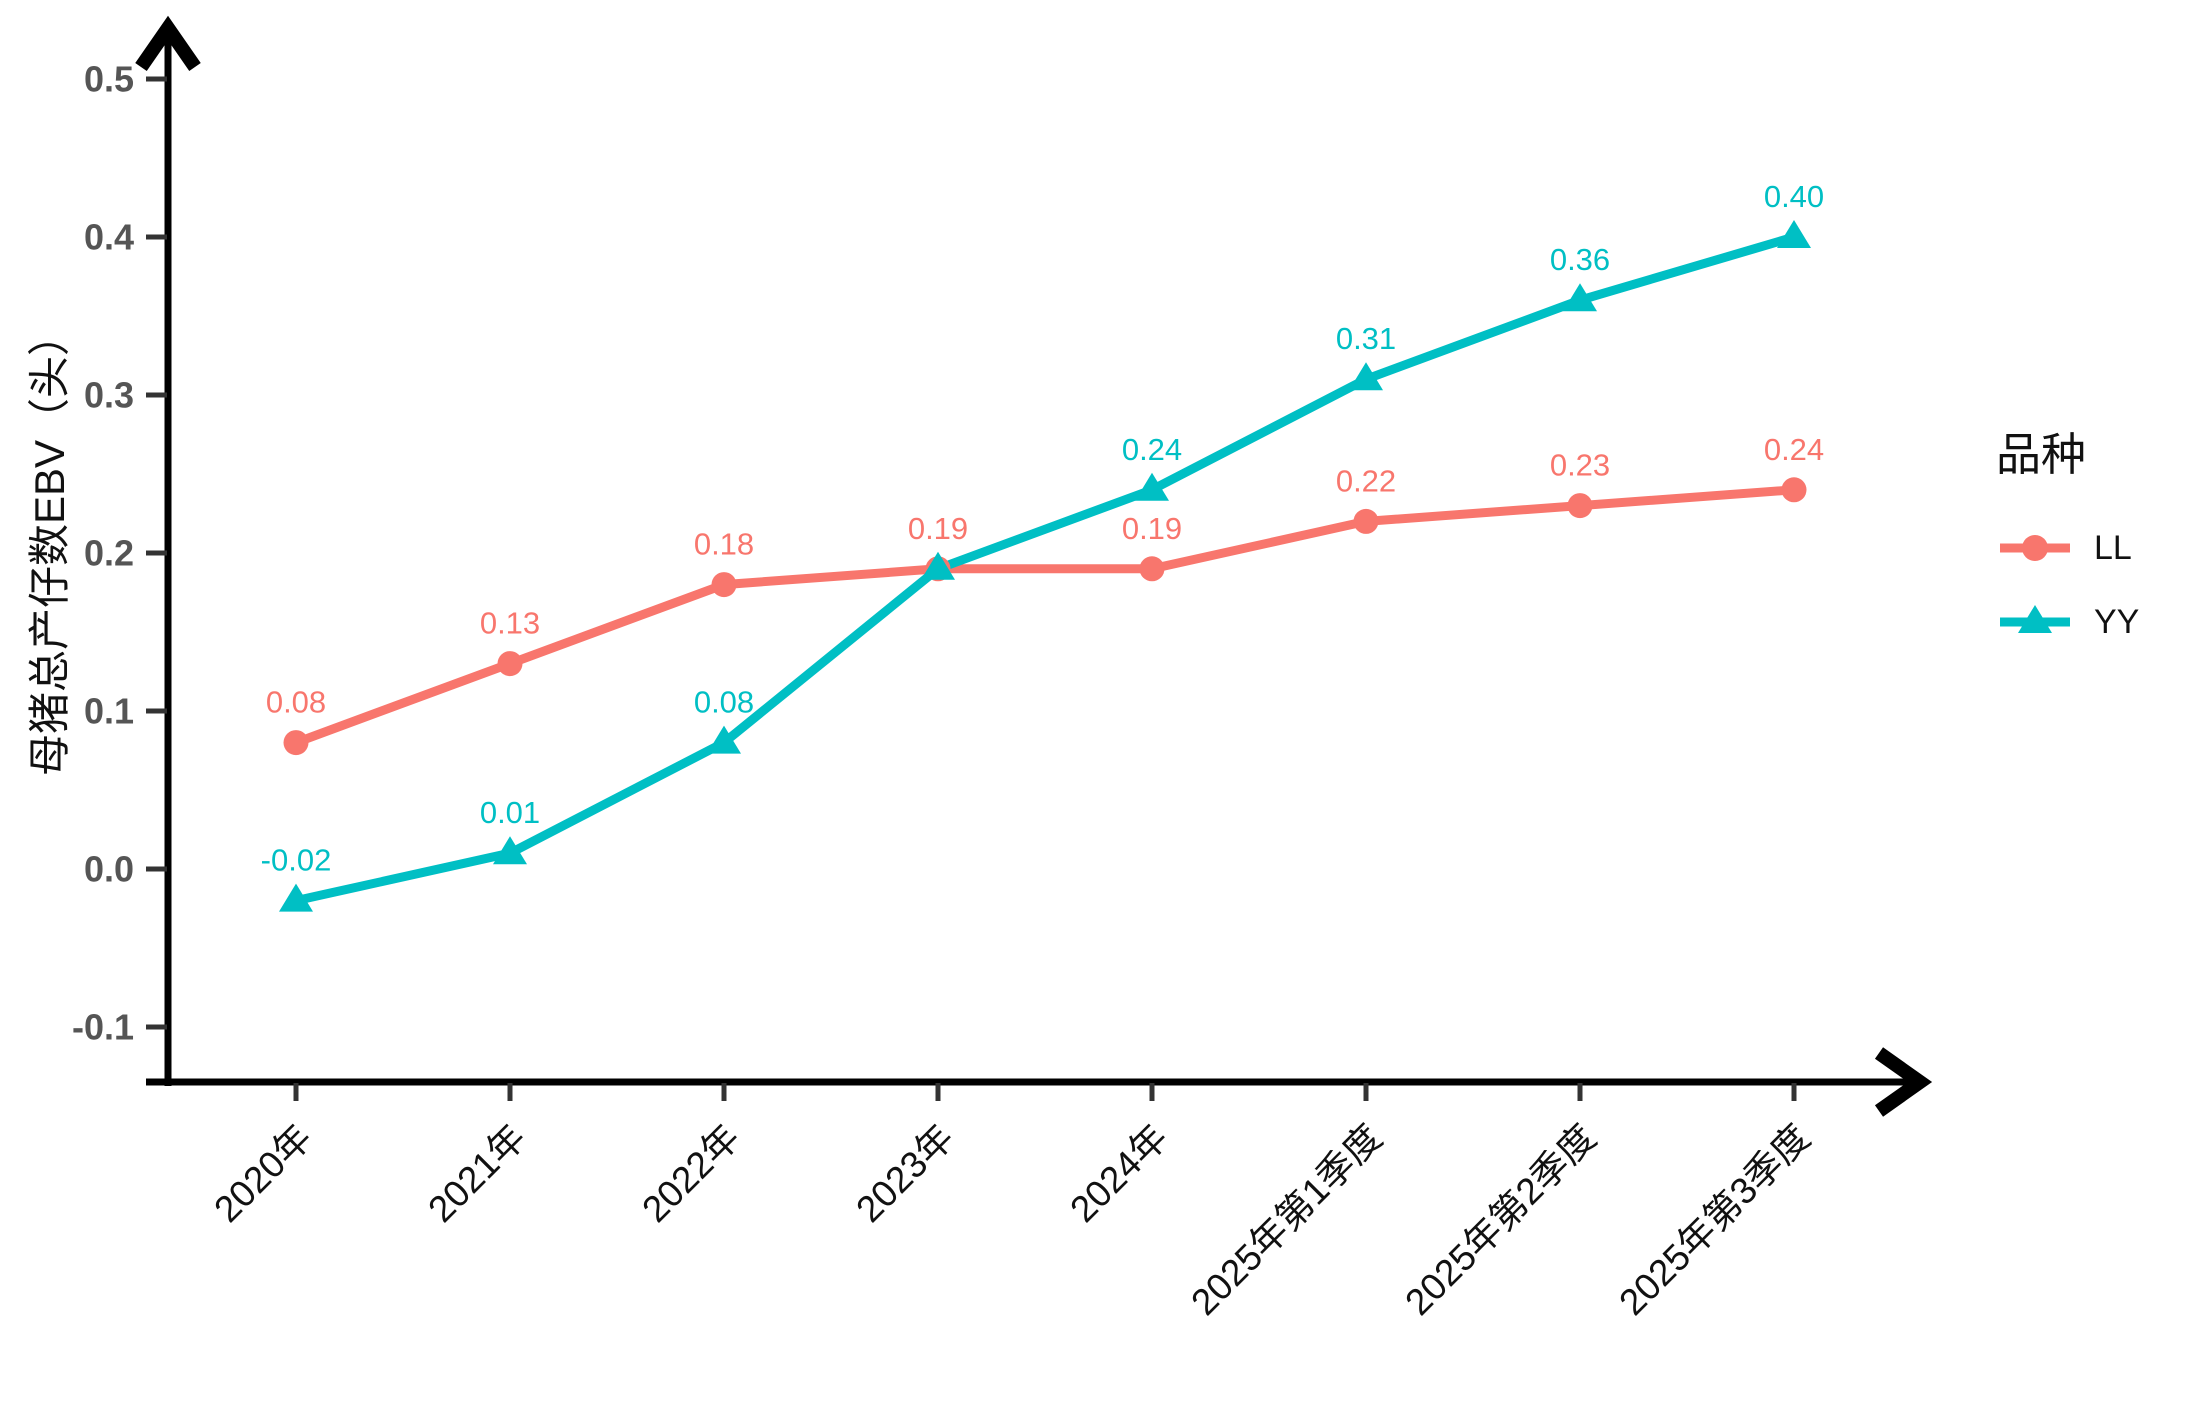 The image size is (2200, 1405). What do you see at coordinates (1580, 465) in the screenshot?
I see `data-point-label-LL: 0.23` at bounding box center [1580, 465].